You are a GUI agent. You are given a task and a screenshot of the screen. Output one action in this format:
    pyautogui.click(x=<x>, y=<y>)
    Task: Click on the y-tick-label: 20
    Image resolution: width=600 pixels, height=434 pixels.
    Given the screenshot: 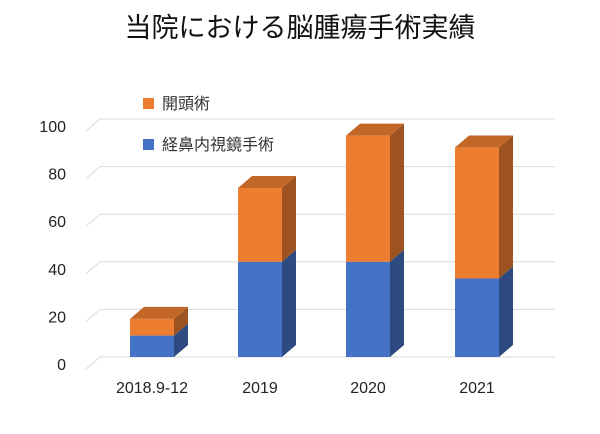 What is the action you would take?
    pyautogui.click(x=57, y=317)
    